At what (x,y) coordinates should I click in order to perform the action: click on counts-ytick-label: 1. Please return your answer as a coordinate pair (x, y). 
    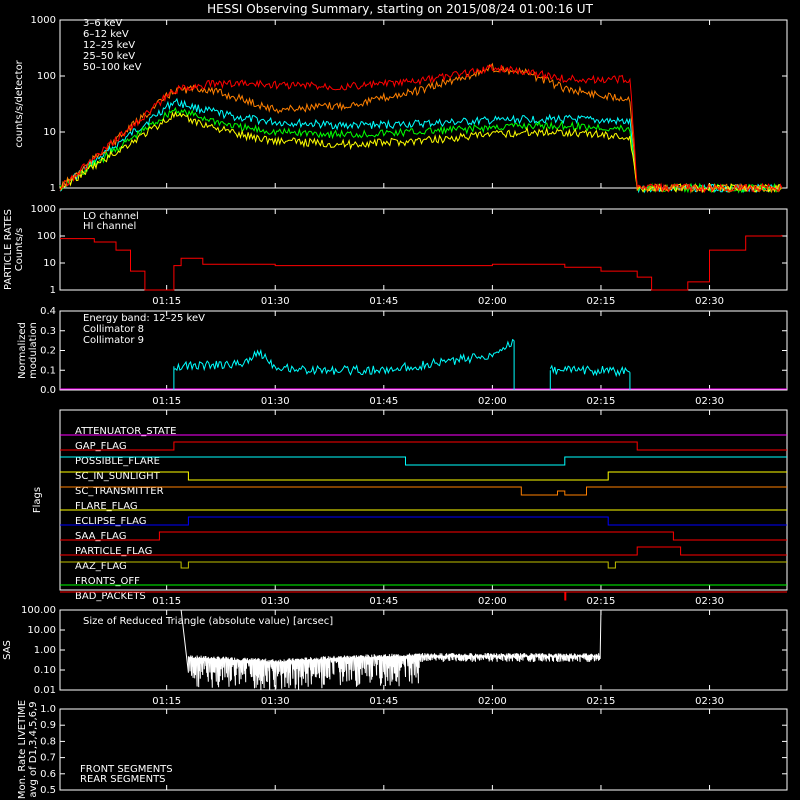
    Looking at the image, I should click on (53, 188).